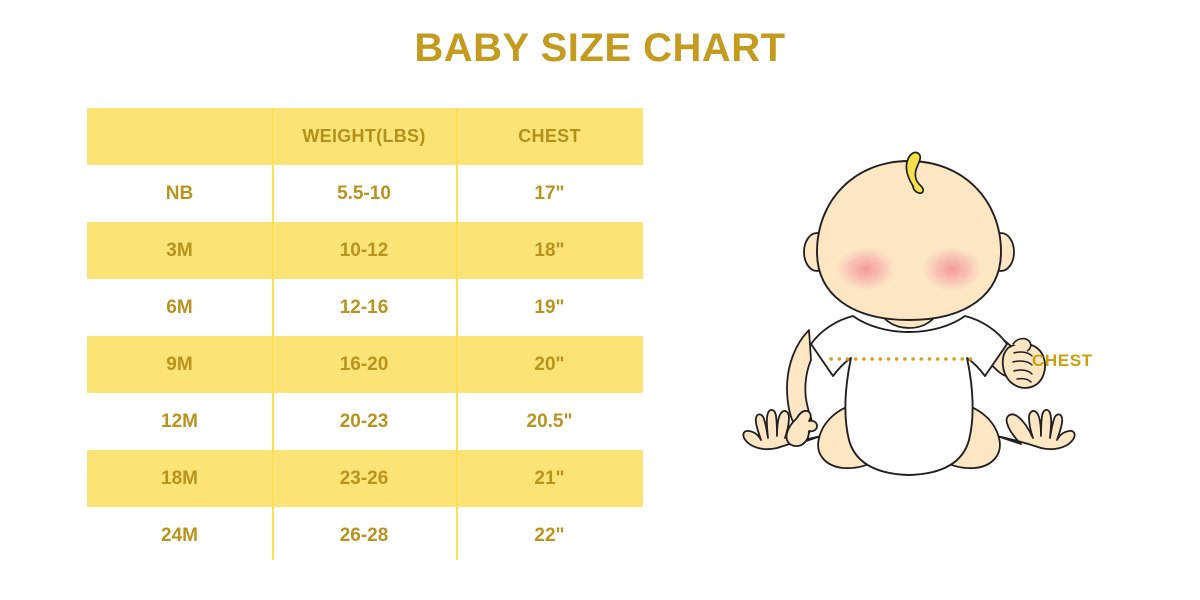 The height and width of the screenshot is (600, 1200). Describe the element at coordinates (909, 395) in the screenshot. I see `baby-onesie` at that location.